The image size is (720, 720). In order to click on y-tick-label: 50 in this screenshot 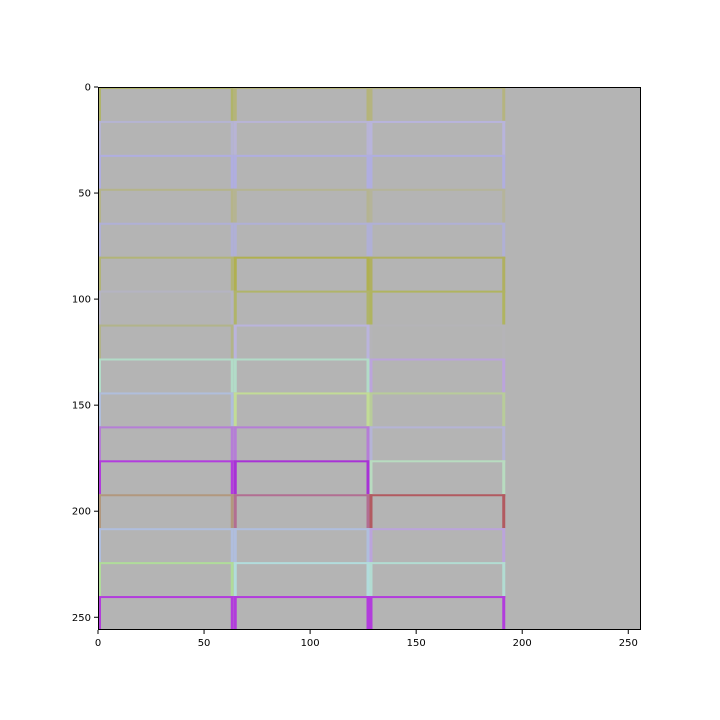, I will do `click(84, 194)`.